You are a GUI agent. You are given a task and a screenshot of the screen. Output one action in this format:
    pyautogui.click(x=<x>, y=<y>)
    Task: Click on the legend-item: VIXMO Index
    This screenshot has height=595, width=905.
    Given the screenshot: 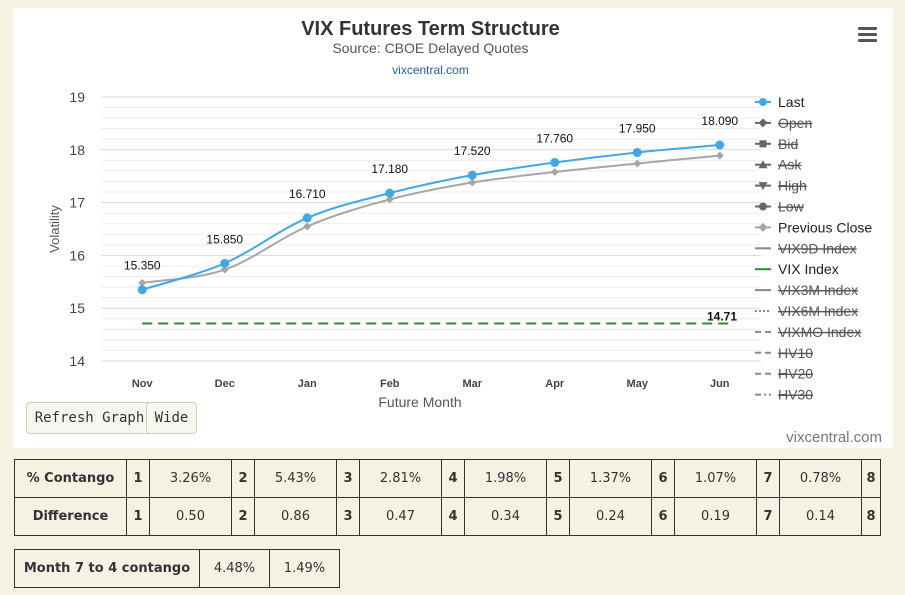 What is the action you would take?
    pyautogui.click(x=808, y=332)
    